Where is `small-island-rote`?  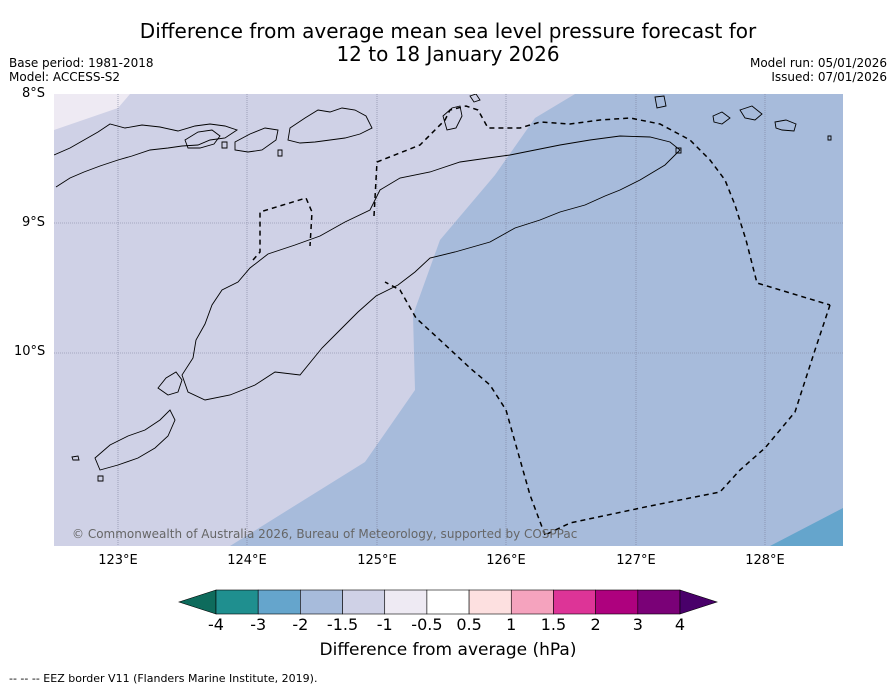 small-island-rote is located at coordinates (100, 478).